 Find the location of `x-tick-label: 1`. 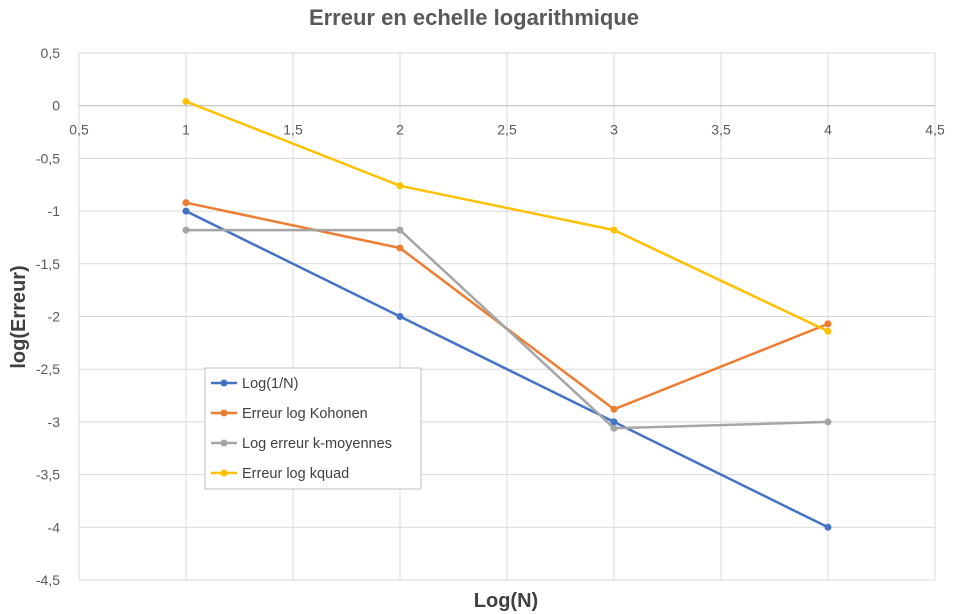

x-tick-label: 1 is located at coordinates (186, 130).